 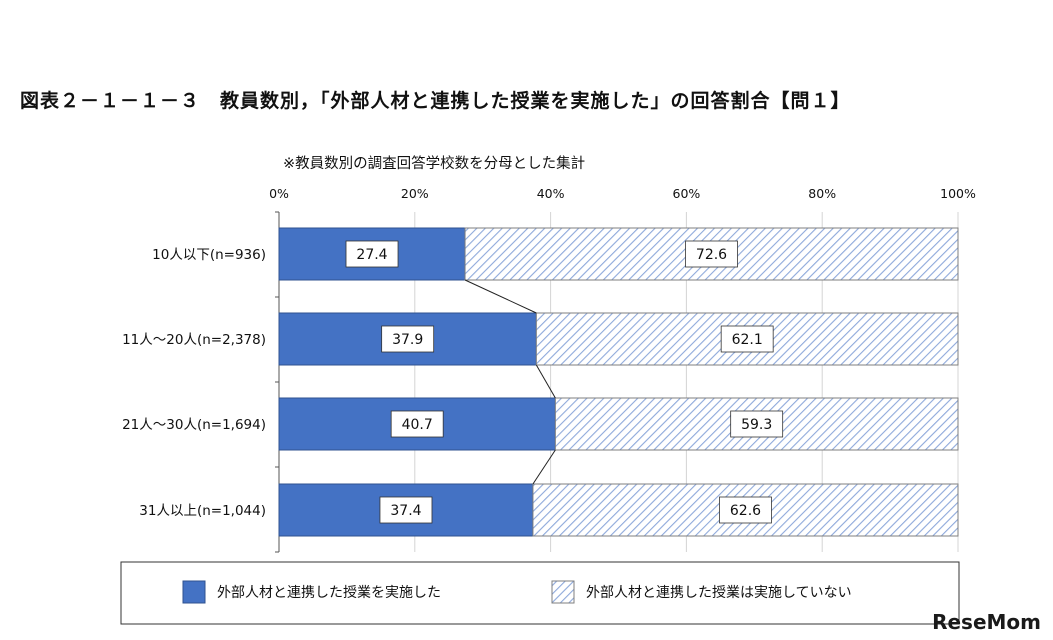 What do you see at coordinates (194, 425) in the screenshot?
I see `category-label: 21人～30人(n=1,694)` at bounding box center [194, 425].